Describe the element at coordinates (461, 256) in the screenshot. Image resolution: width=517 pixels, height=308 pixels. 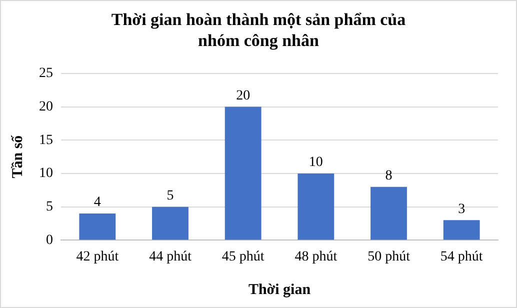
I see `x-tick-label: 54 phút` at that location.